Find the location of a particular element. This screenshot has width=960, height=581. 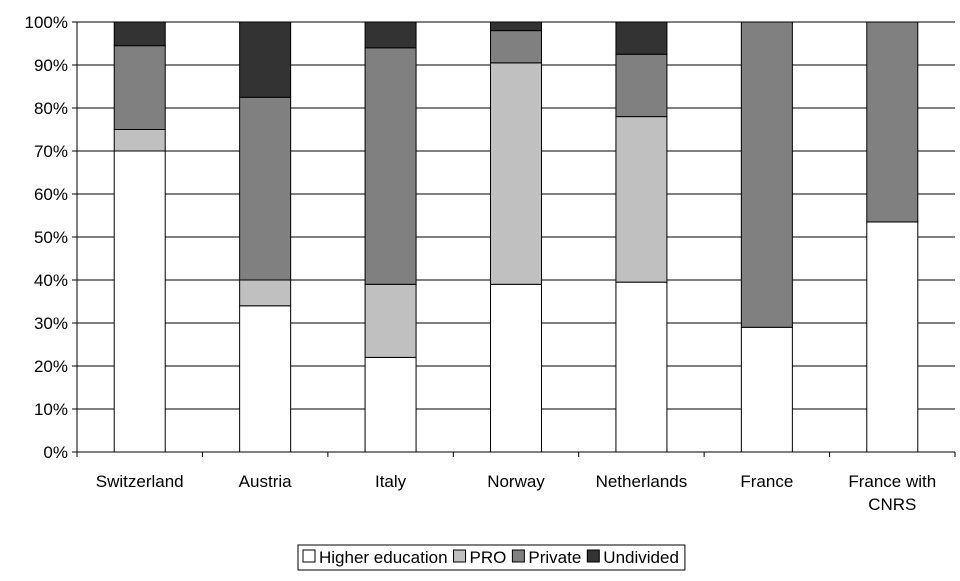

x-tick-label: Netherlands is located at coordinates (642, 481).